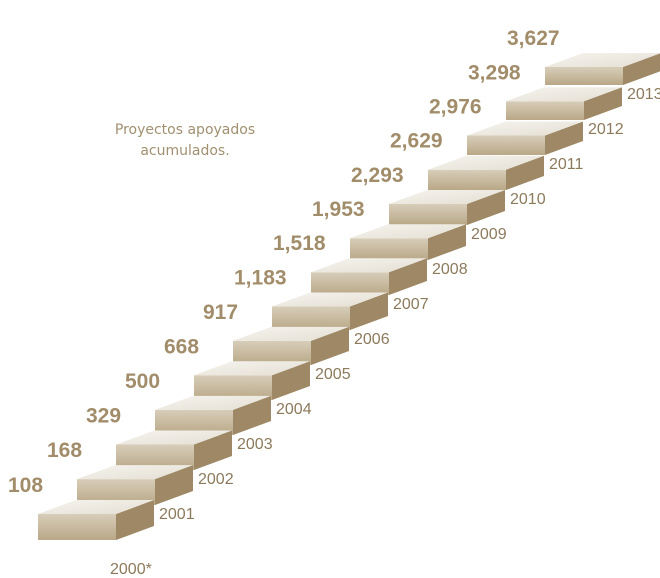 Image resolution: width=660 pixels, height=578 pixels. I want to click on value-label: 1,953, so click(338, 209).